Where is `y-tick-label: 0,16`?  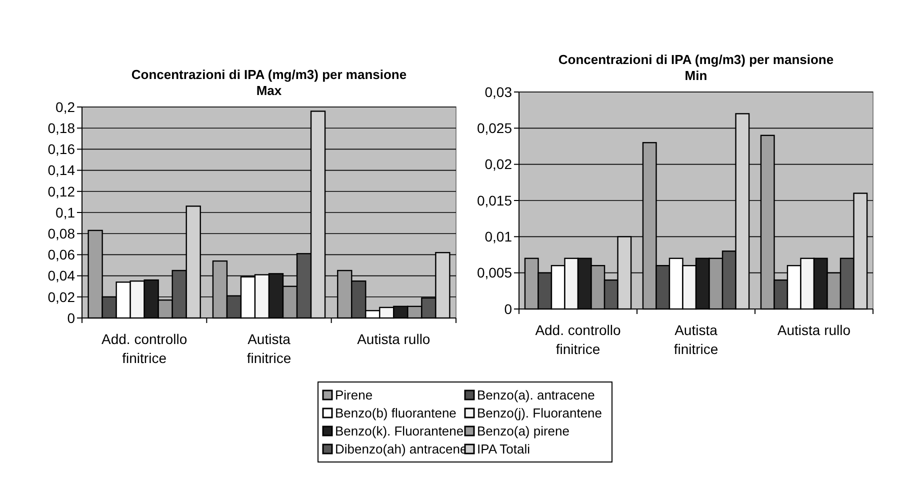 y-tick-label: 0,16 is located at coordinates (62, 149).